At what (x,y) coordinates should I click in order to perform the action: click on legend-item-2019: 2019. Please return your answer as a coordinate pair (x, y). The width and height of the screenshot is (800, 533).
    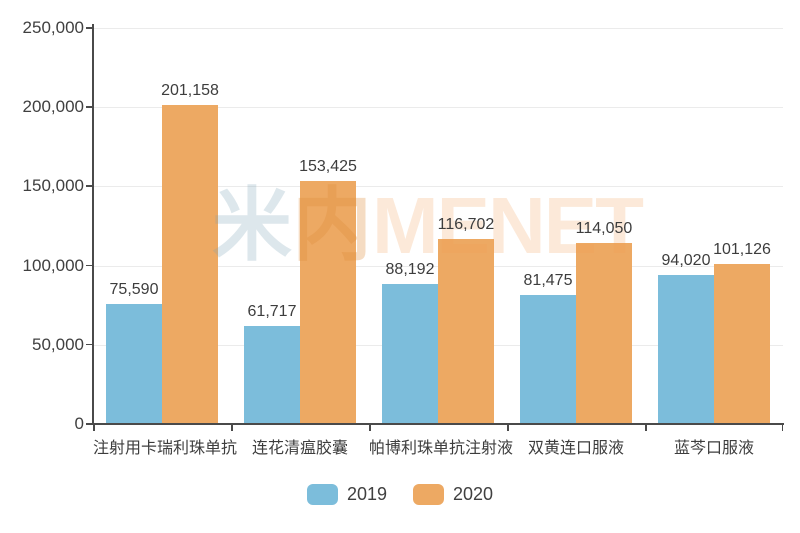
    Looking at the image, I should click on (346, 494).